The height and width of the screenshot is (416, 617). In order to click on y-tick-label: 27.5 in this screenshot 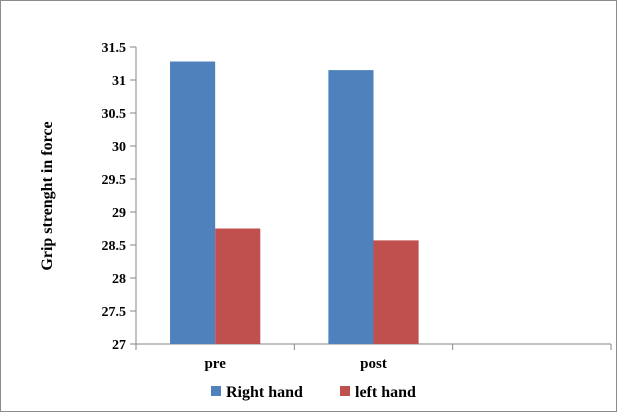, I will do `click(114, 312)`.